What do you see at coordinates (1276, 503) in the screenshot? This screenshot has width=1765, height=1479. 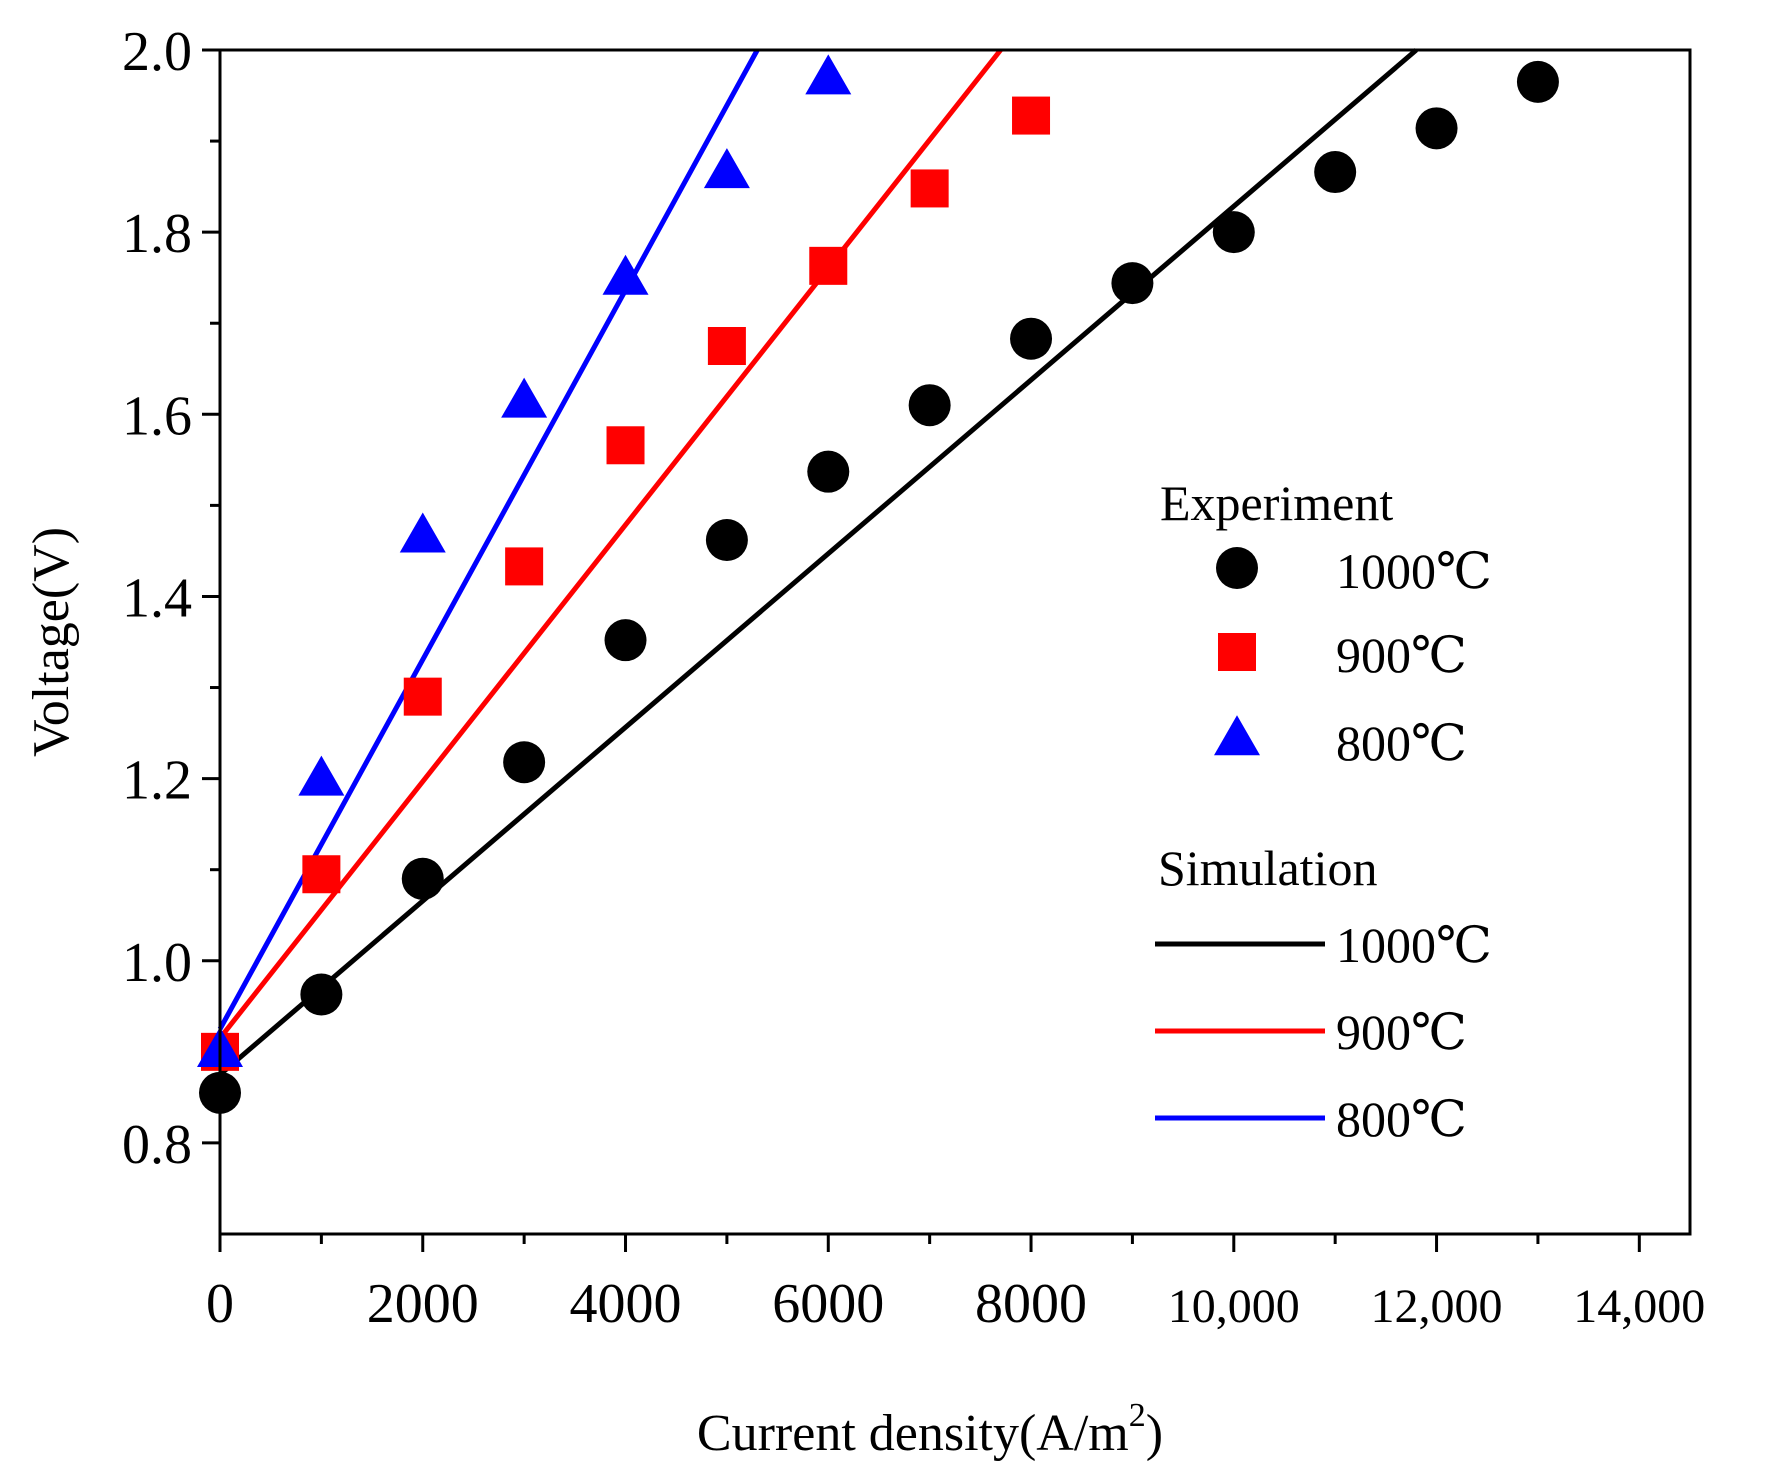 I see `legend-experiment-heading: Experiment` at bounding box center [1276, 503].